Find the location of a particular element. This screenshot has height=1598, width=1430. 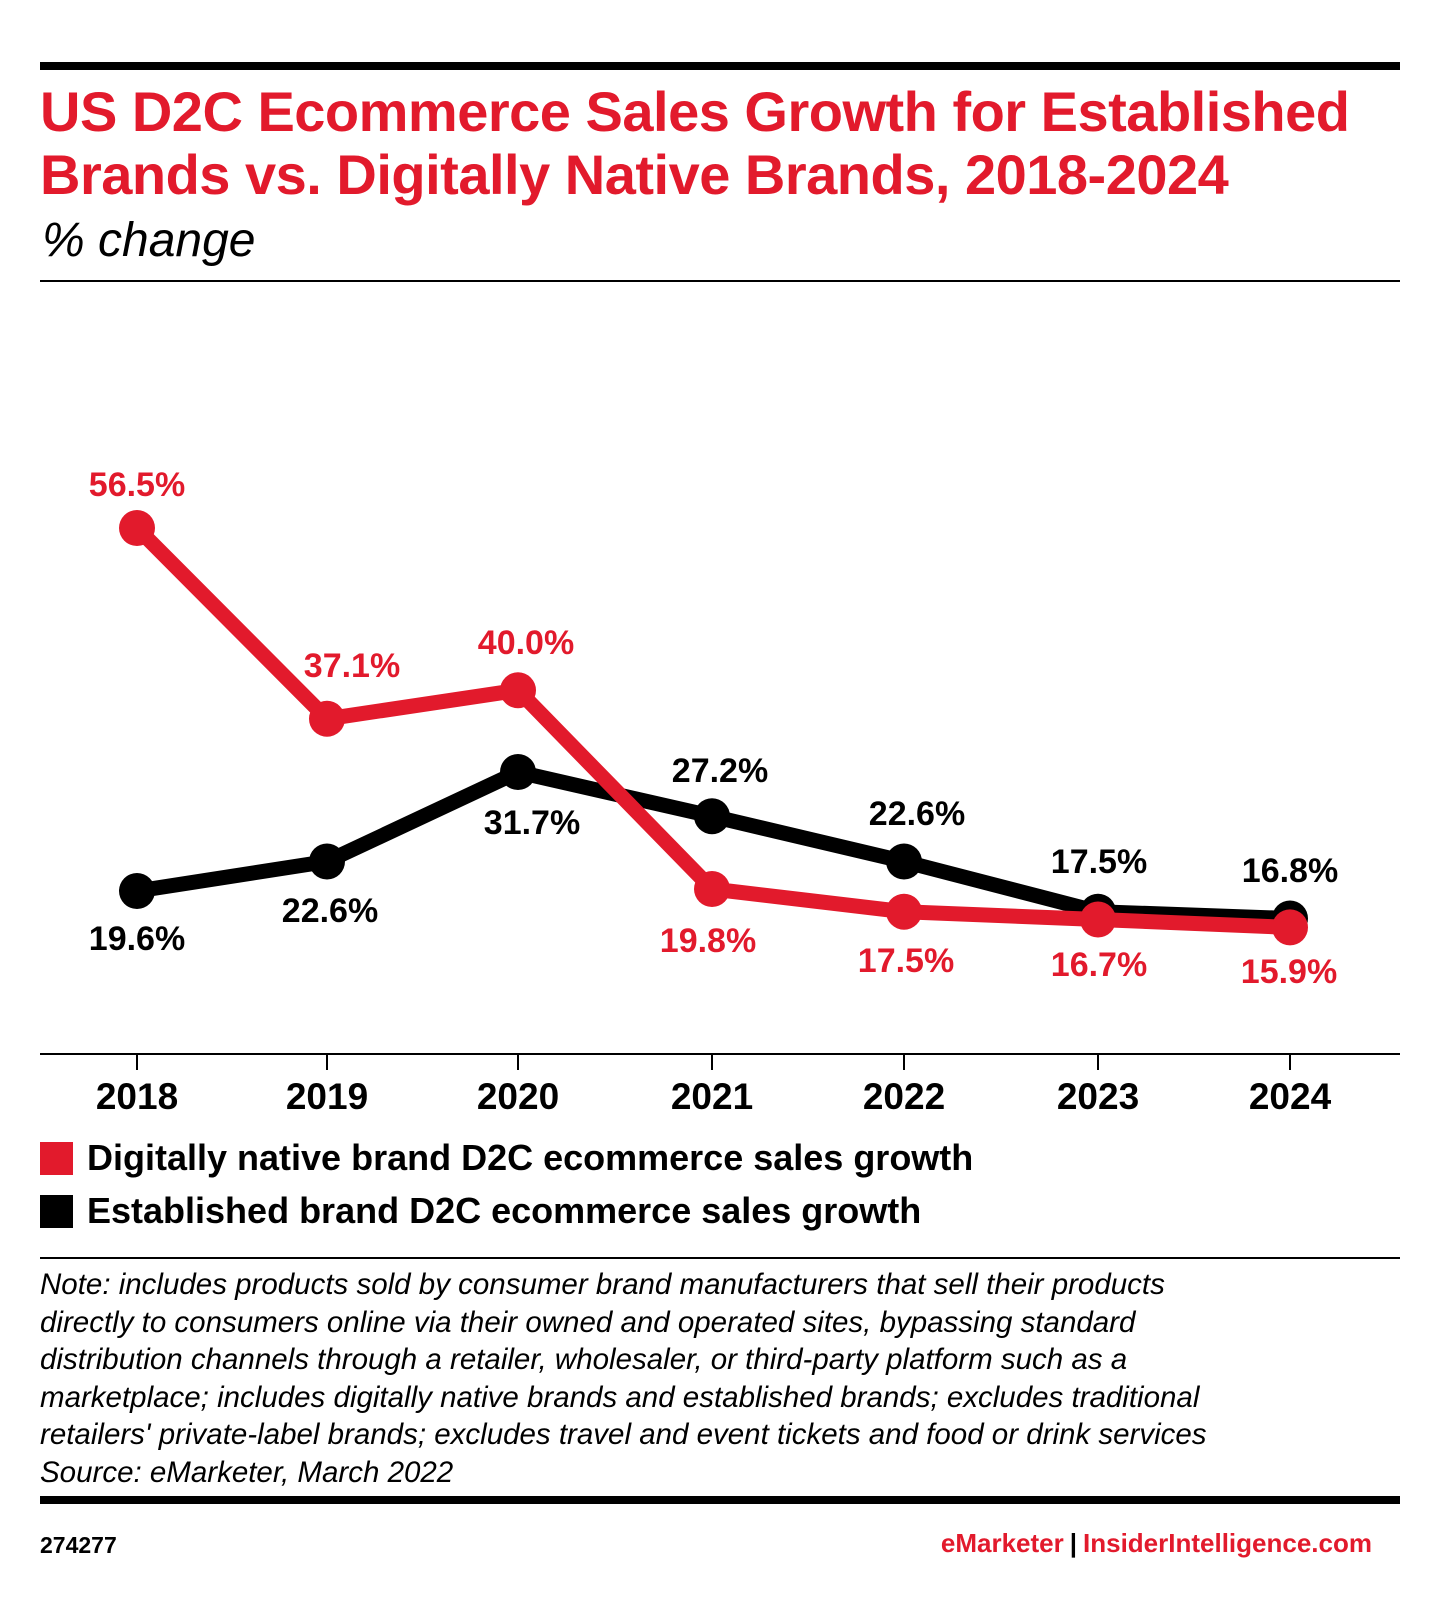

digitally-native-data-label-2023: 16.7% is located at coordinates (1099, 965).